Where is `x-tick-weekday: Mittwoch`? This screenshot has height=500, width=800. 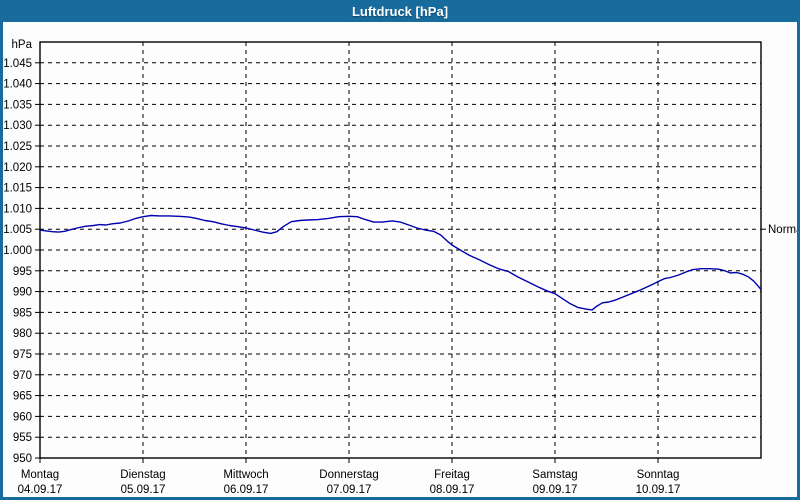
x-tick-weekday: Mittwoch is located at coordinates (245, 475).